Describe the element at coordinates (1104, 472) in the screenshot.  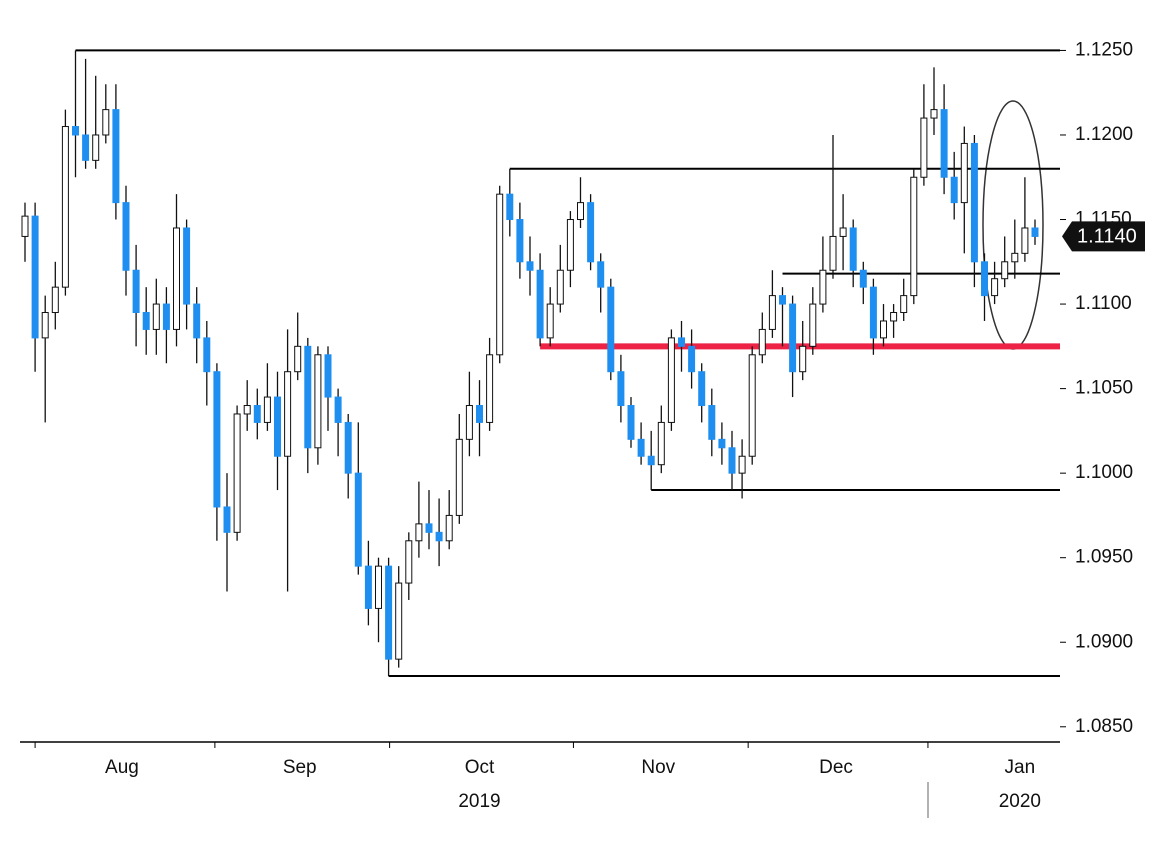
I see `y-tick-label: 1.1000` at that location.